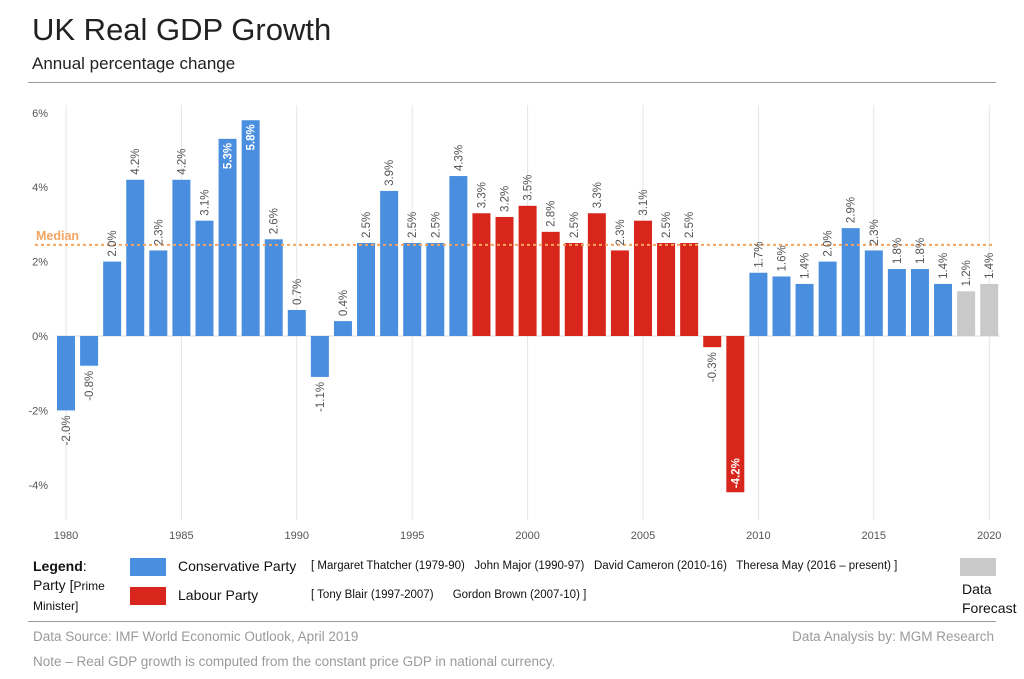  I want to click on x-tick-label-1995: 1995, so click(412, 536).